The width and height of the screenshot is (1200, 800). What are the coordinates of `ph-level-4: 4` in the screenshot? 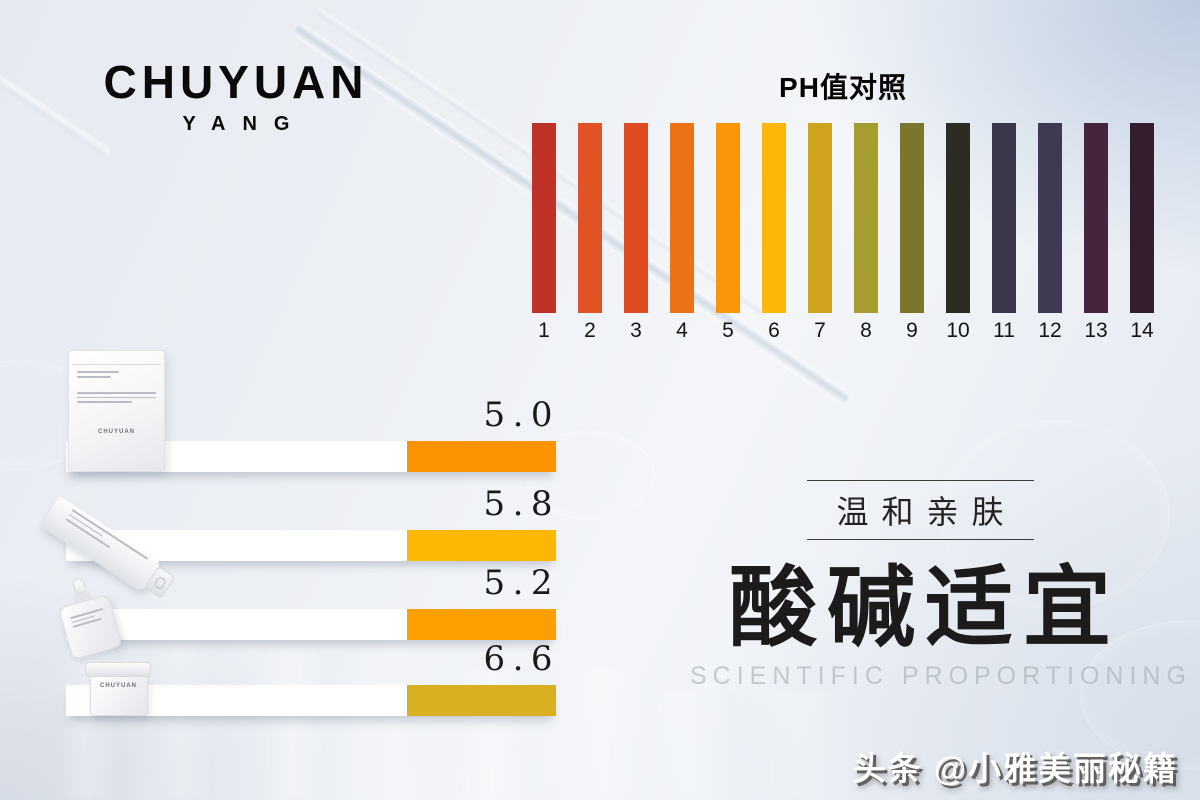 It's located at (682, 233).